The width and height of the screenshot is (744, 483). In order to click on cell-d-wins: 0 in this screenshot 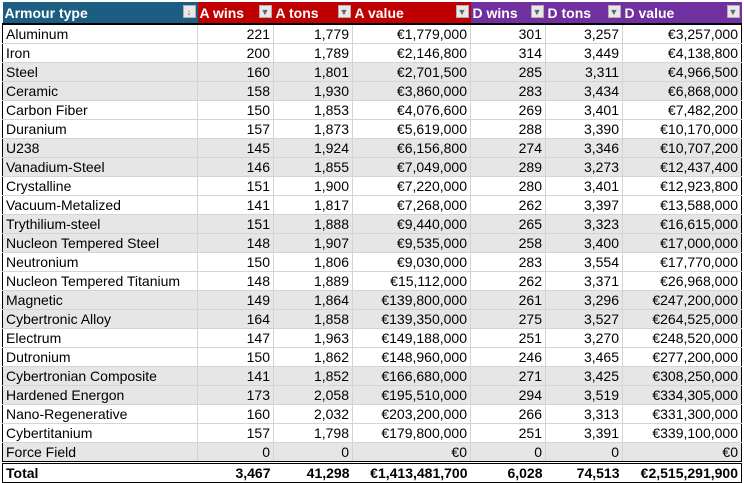, I will do `click(508, 452)`.